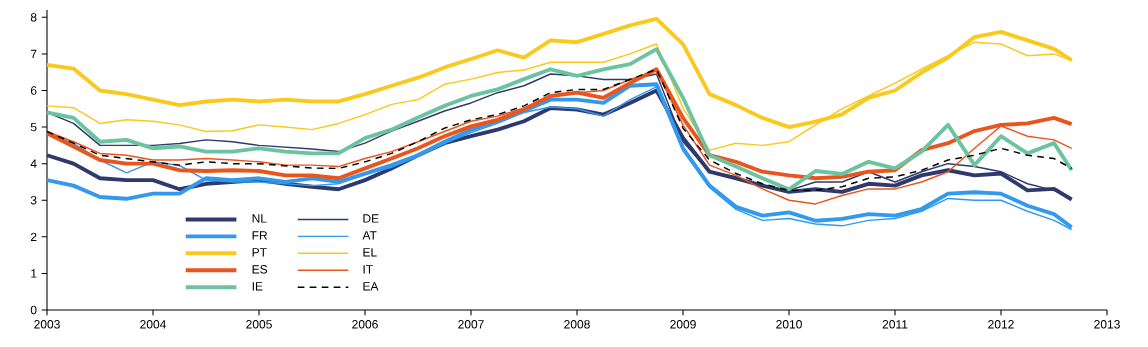  Describe the element at coordinates (371, 286) in the screenshot. I see `legend-label: EA` at that location.